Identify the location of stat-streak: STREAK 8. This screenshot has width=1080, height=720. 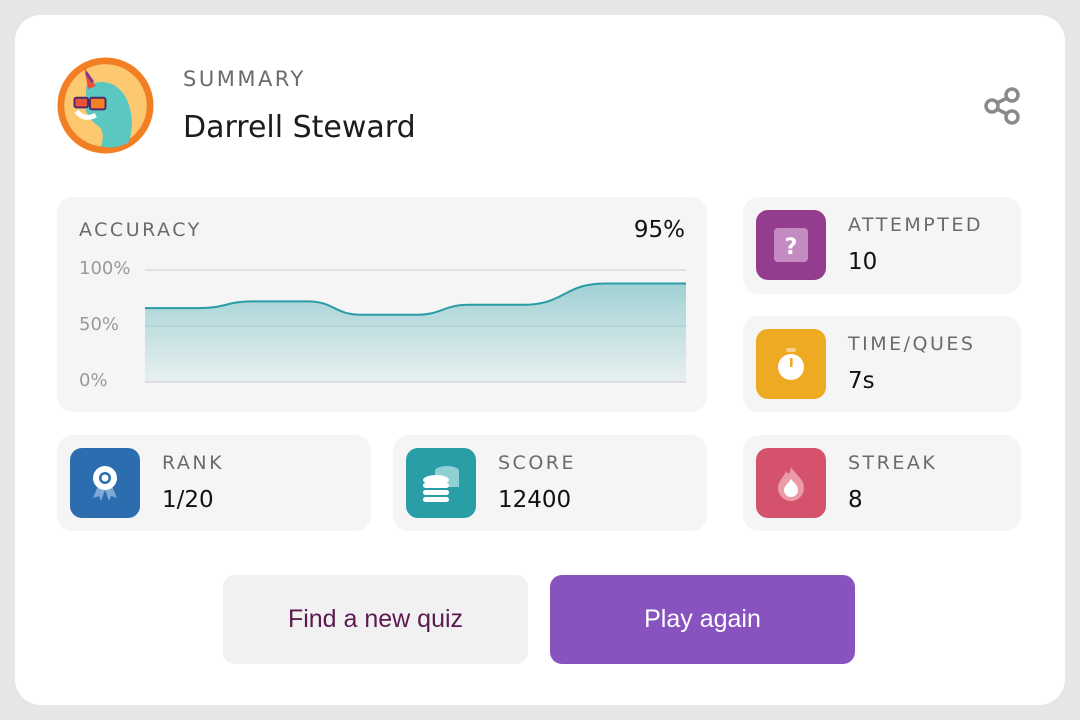
(882, 483).